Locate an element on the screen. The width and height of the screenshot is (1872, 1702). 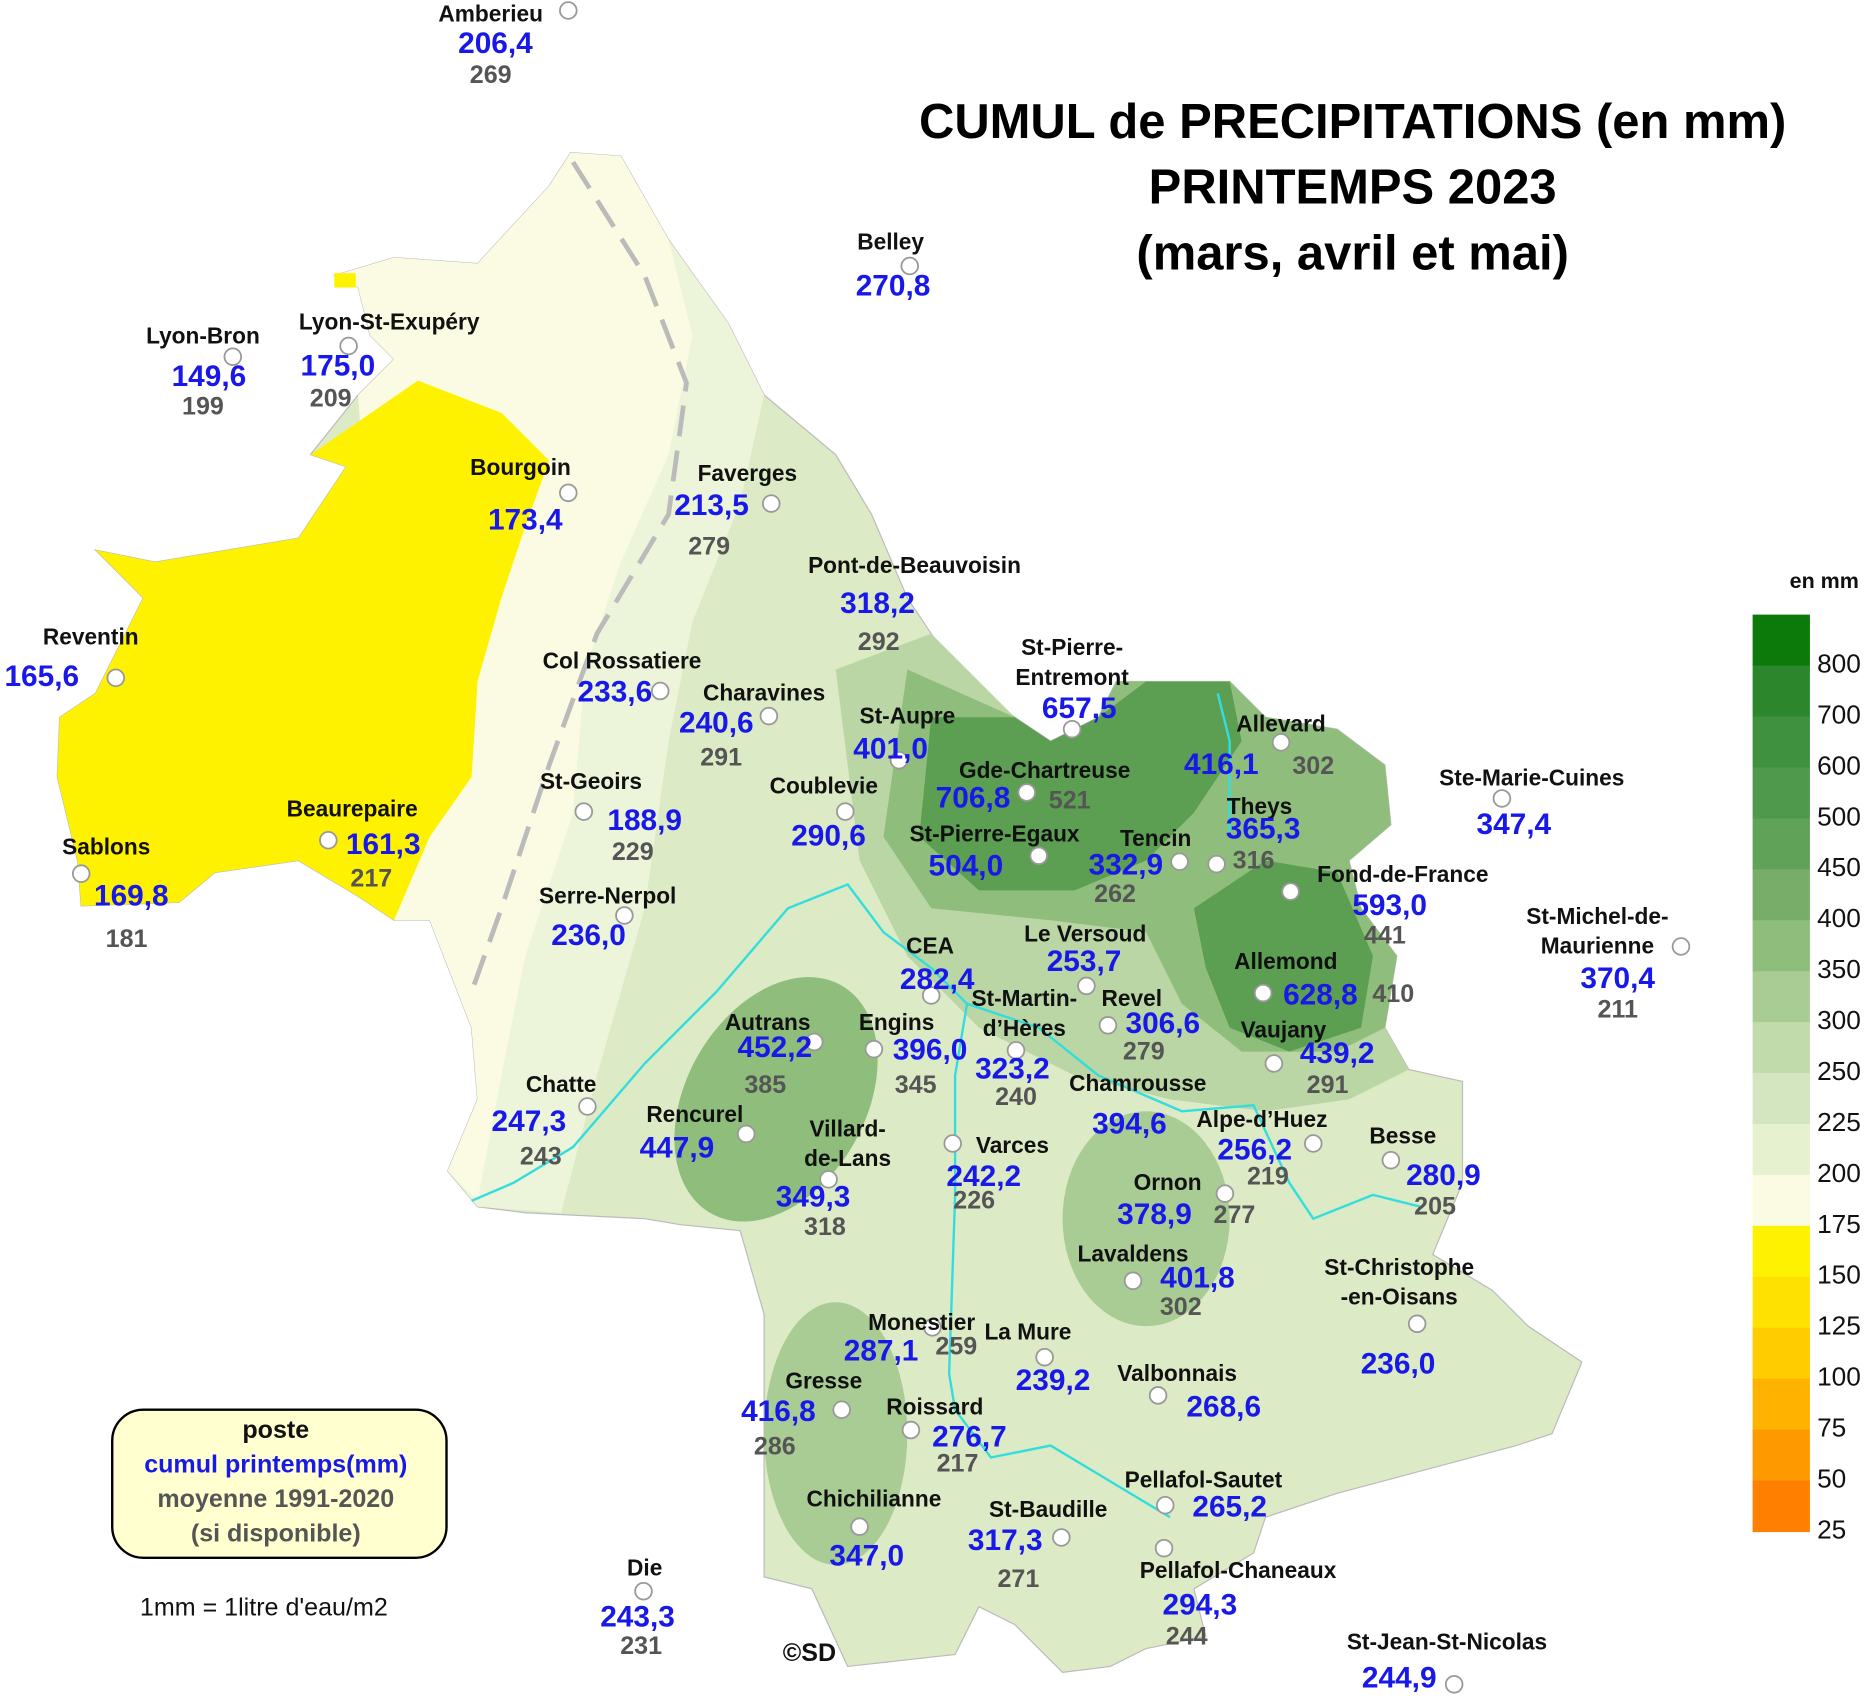
station: St-Pierre-Egaux 504,0 is located at coordinates (994, 851).